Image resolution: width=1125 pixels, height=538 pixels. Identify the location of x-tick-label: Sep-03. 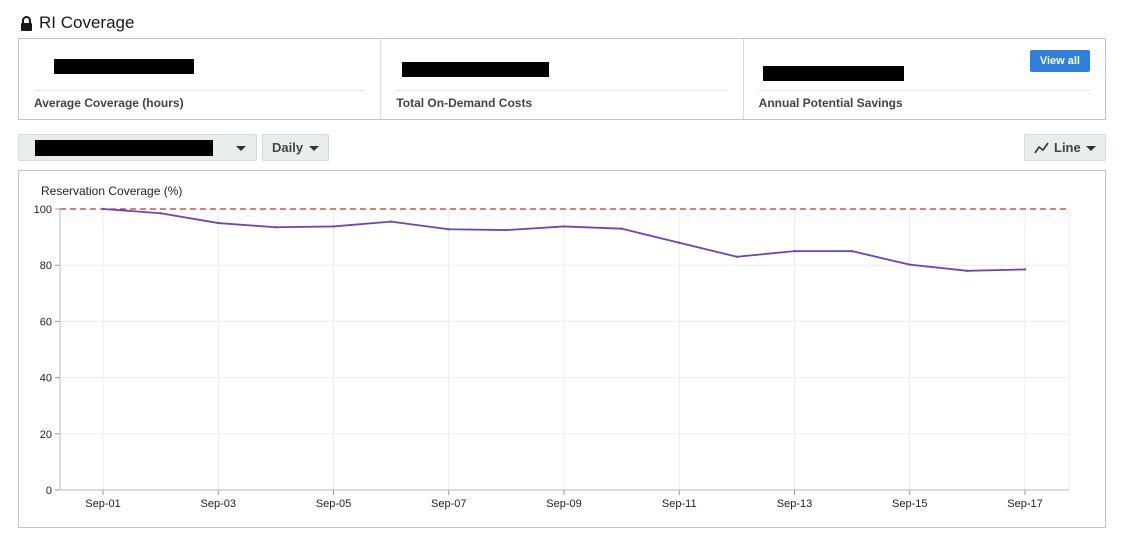
(218, 504).